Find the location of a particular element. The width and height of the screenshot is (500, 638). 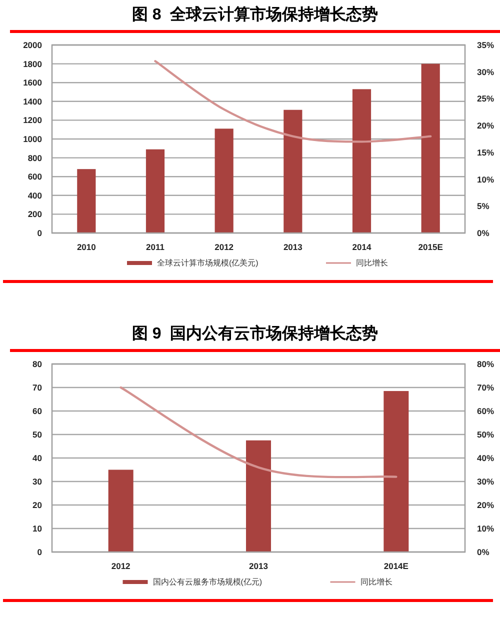

y2-tick-label: 70% is located at coordinates (485, 387).